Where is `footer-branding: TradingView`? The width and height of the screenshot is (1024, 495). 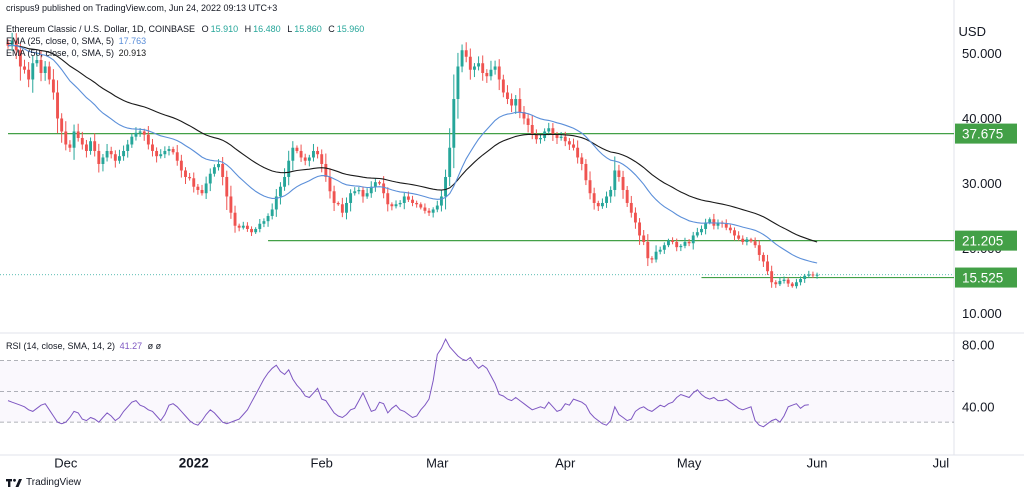
footer-branding: TradingView is located at coordinates (43, 482).